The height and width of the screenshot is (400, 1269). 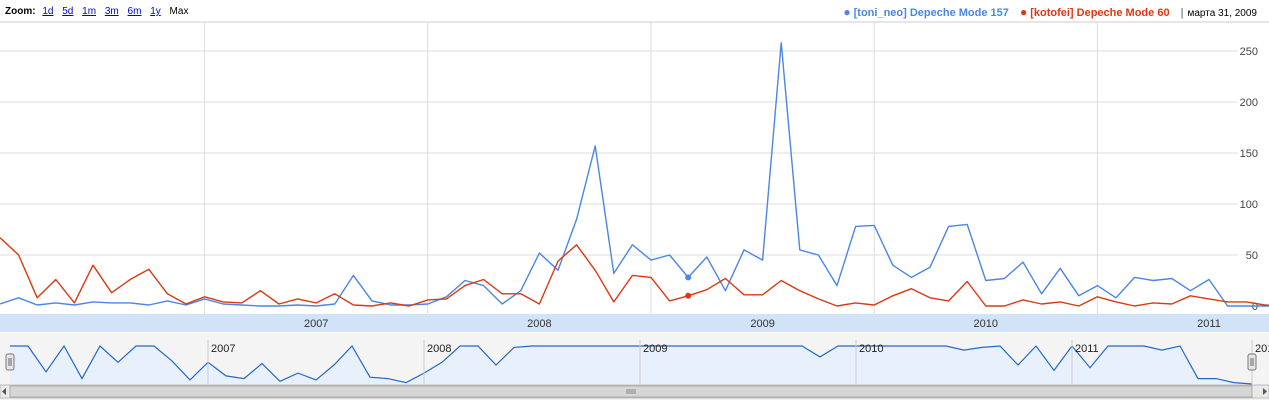 What do you see at coordinates (134, 11) in the screenshot?
I see `zoom-6m-link: 6m` at bounding box center [134, 11].